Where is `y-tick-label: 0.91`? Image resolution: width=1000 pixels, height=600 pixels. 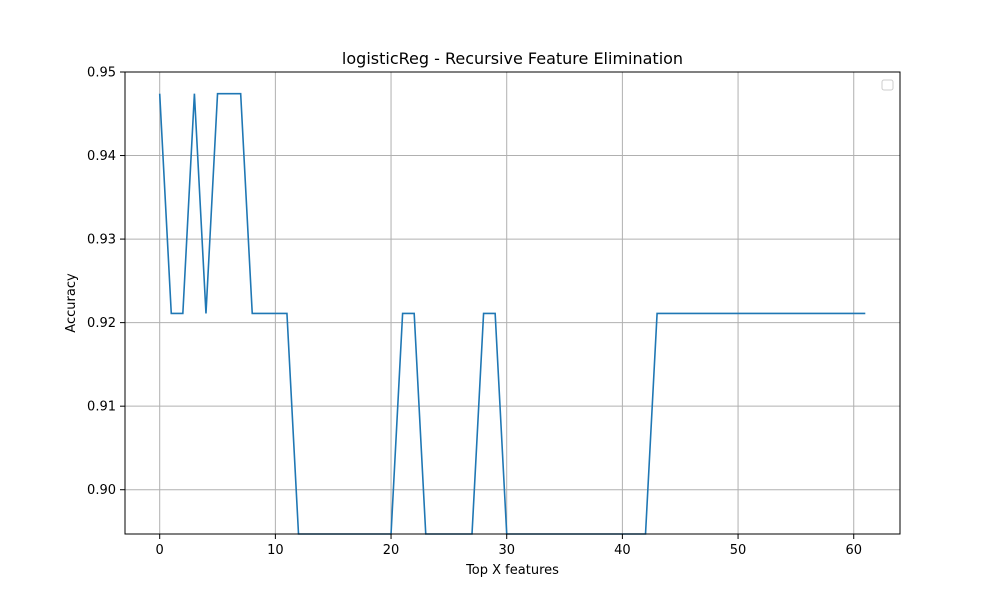 y-tick-label: 0.91 is located at coordinates (101, 407).